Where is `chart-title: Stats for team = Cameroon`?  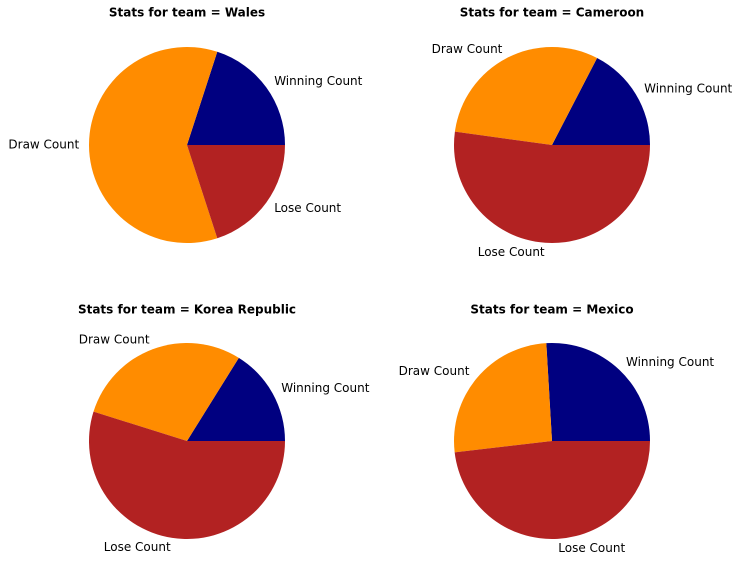
chart-title: Stats for team = Cameroon is located at coordinates (552, 13).